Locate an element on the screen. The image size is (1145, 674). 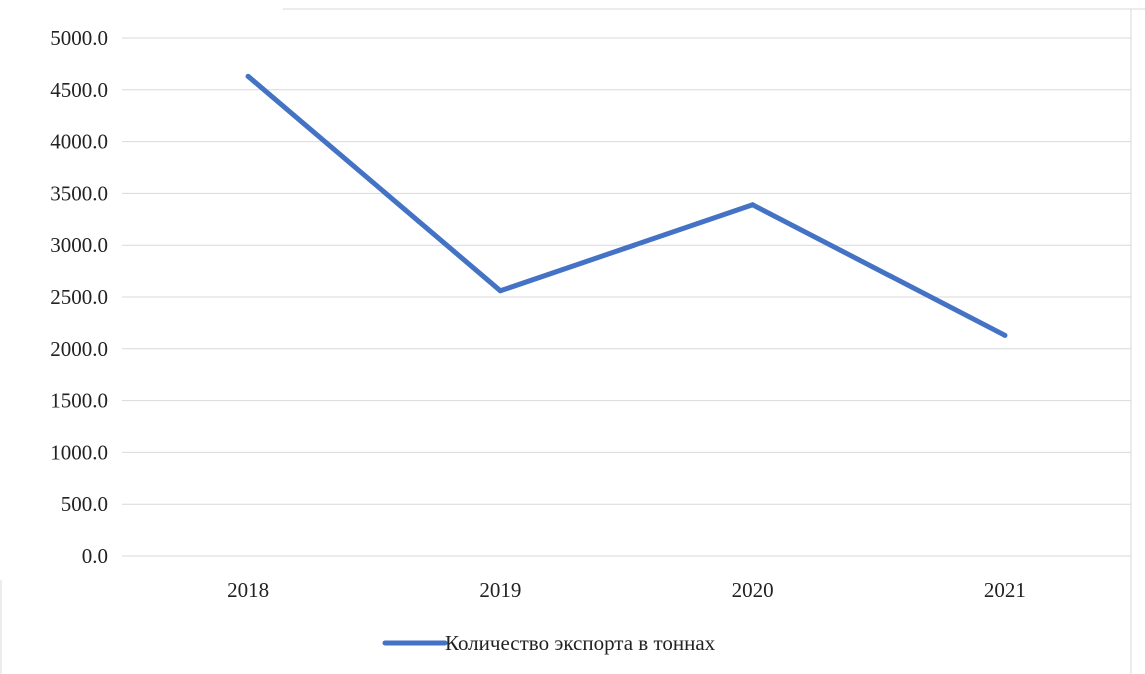
legend: Количество экспорта в тоннах is located at coordinates (549, 643).